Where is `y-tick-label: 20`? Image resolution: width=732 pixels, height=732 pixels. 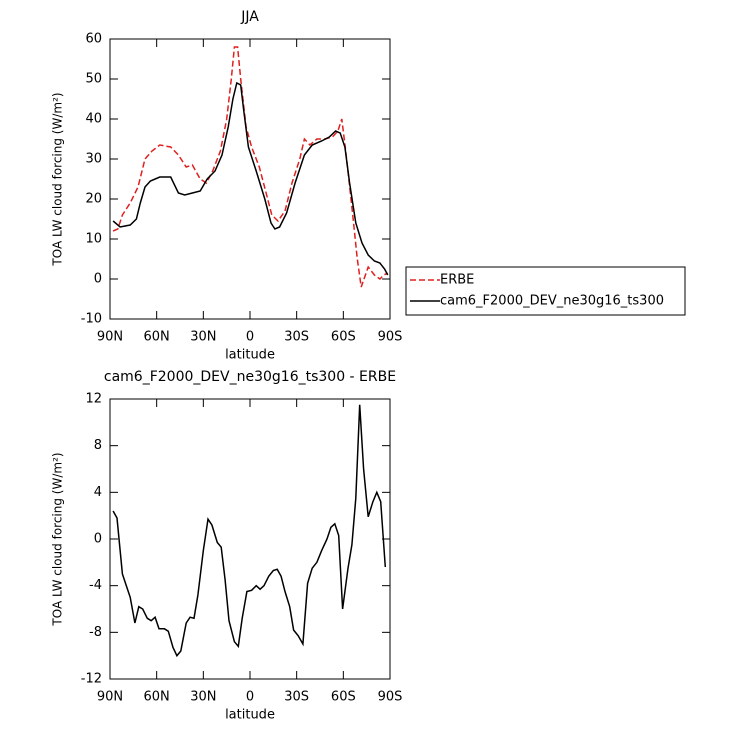 y-tick-label: 20 is located at coordinates (93, 199).